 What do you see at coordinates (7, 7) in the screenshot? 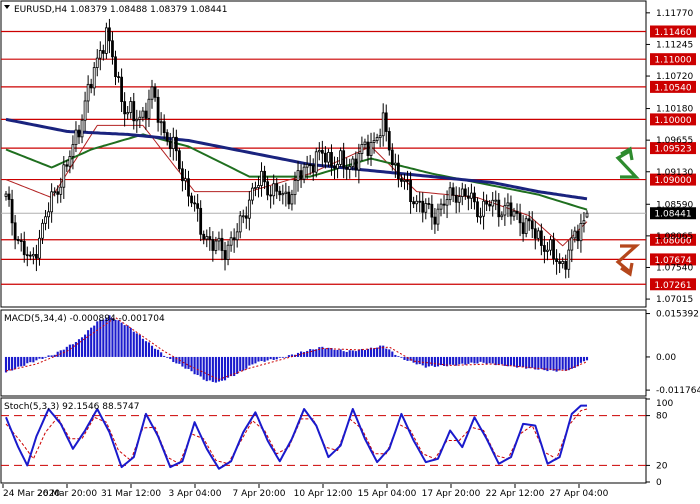
I see `symbol-menu-icon` at bounding box center [7, 7].